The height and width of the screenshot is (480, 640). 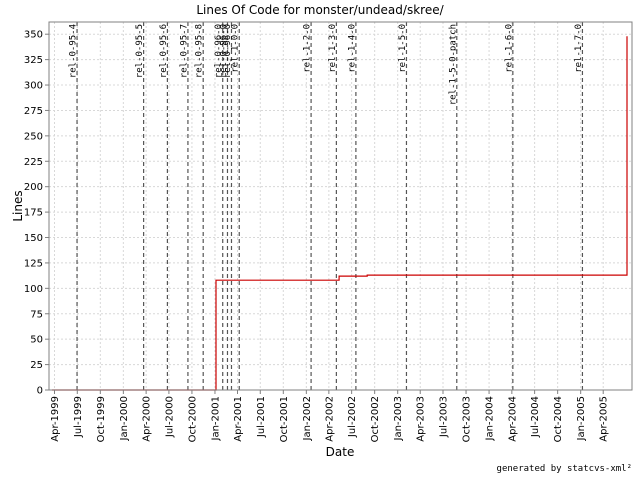 What do you see at coordinates (467, 419) in the screenshot?
I see `x-tick-label: Oct-2003` at bounding box center [467, 419].